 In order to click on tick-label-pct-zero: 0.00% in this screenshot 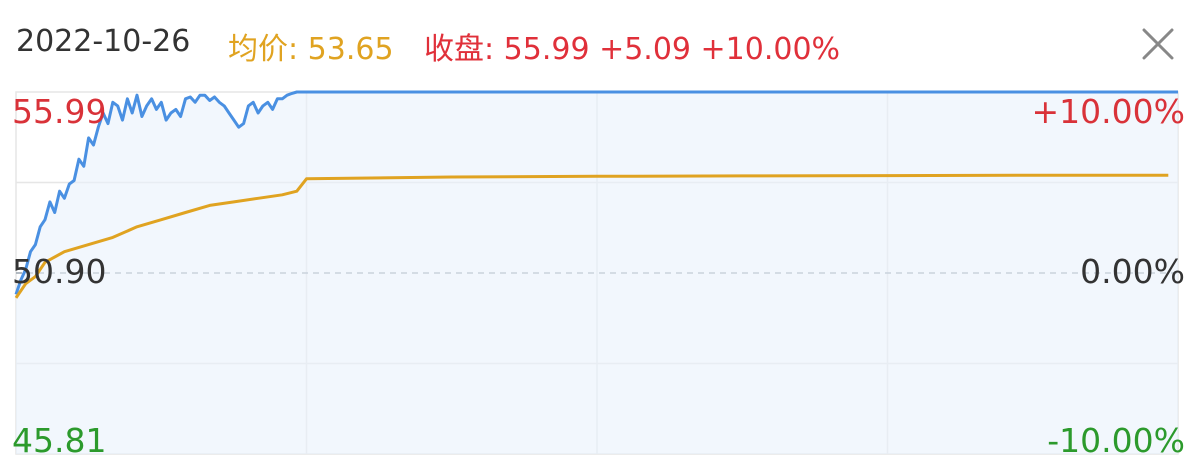, I will do `click(1132, 271)`.